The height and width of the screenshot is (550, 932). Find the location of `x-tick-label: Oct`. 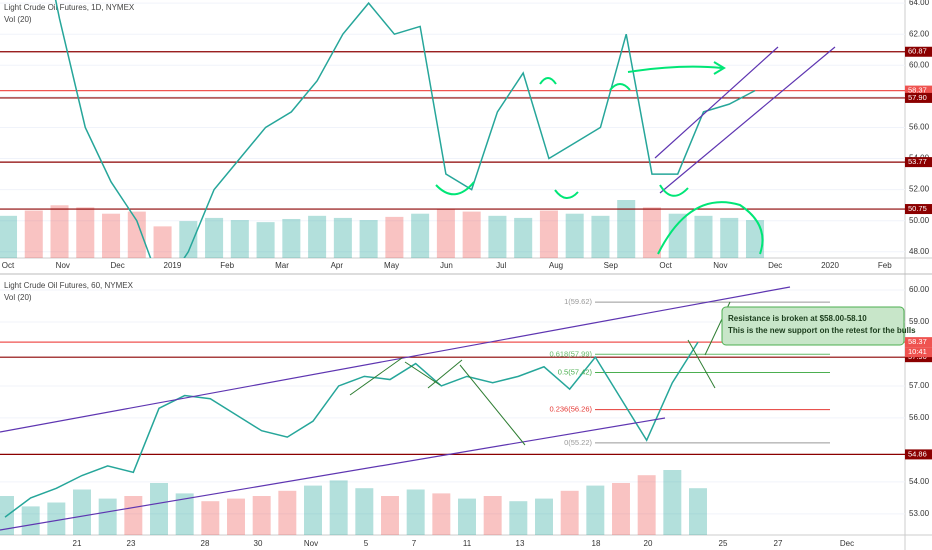

x-tick-label: Oct is located at coordinates (8, 265).